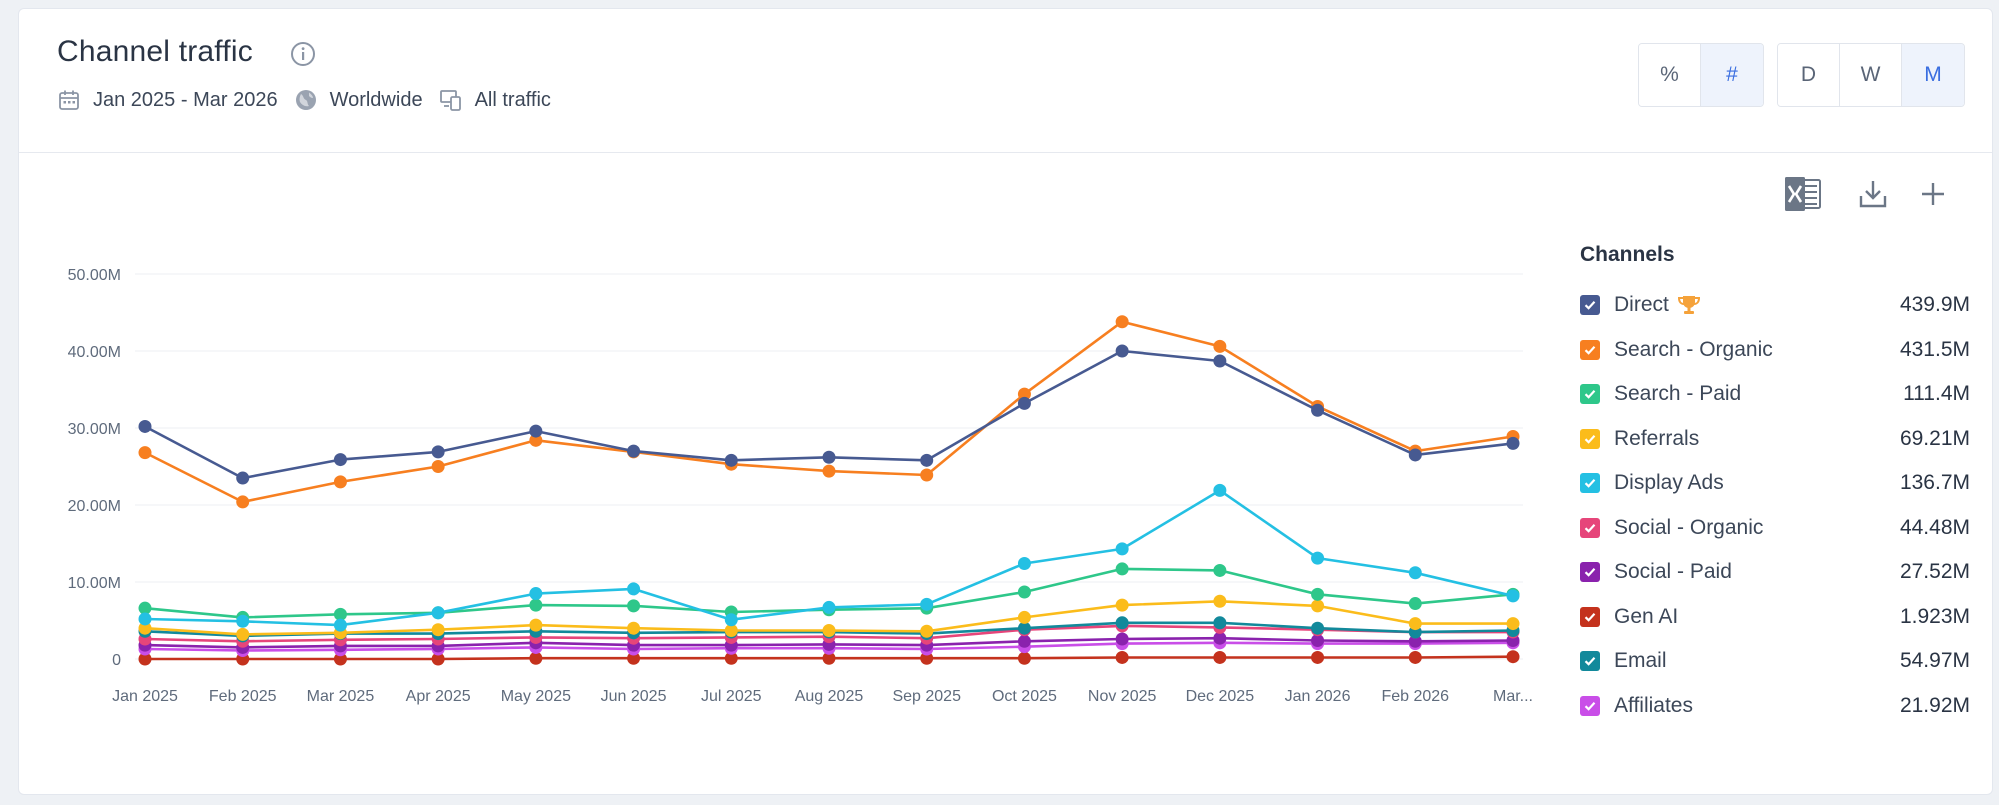  What do you see at coordinates (1873, 194) in the screenshot?
I see `download-icon` at bounding box center [1873, 194].